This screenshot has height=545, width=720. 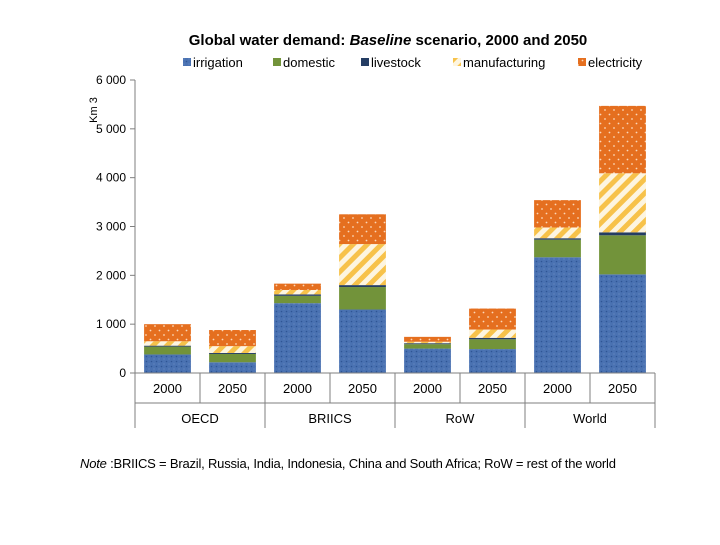 I want to click on legend-swatch-electricity, so click(x=582, y=62).